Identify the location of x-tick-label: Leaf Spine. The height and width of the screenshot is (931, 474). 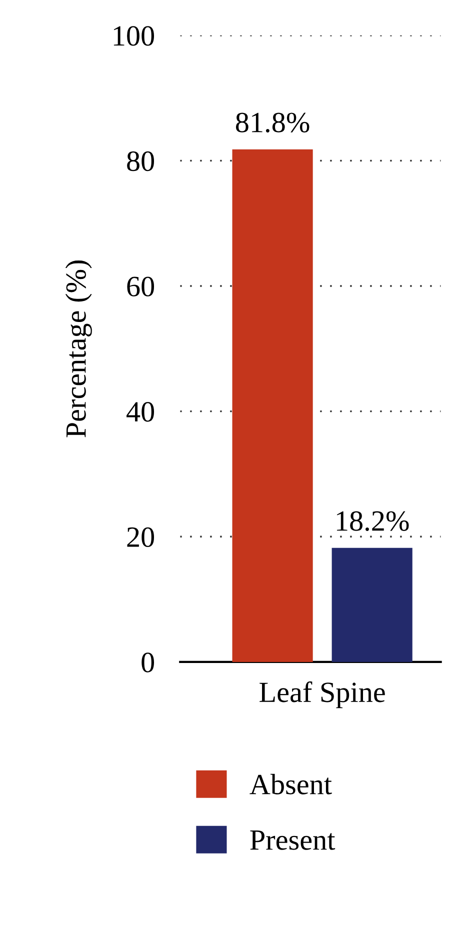
(322, 694).